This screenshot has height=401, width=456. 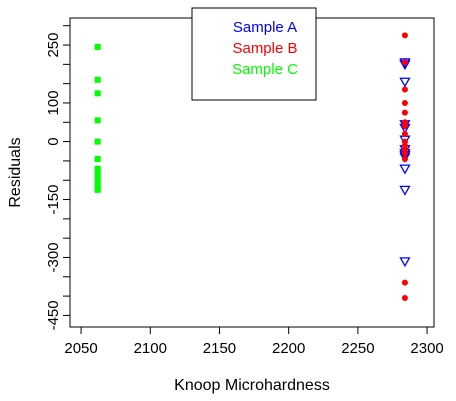 What do you see at coordinates (53, 200) in the screenshot?
I see `y-tick-label: -150` at bounding box center [53, 200].